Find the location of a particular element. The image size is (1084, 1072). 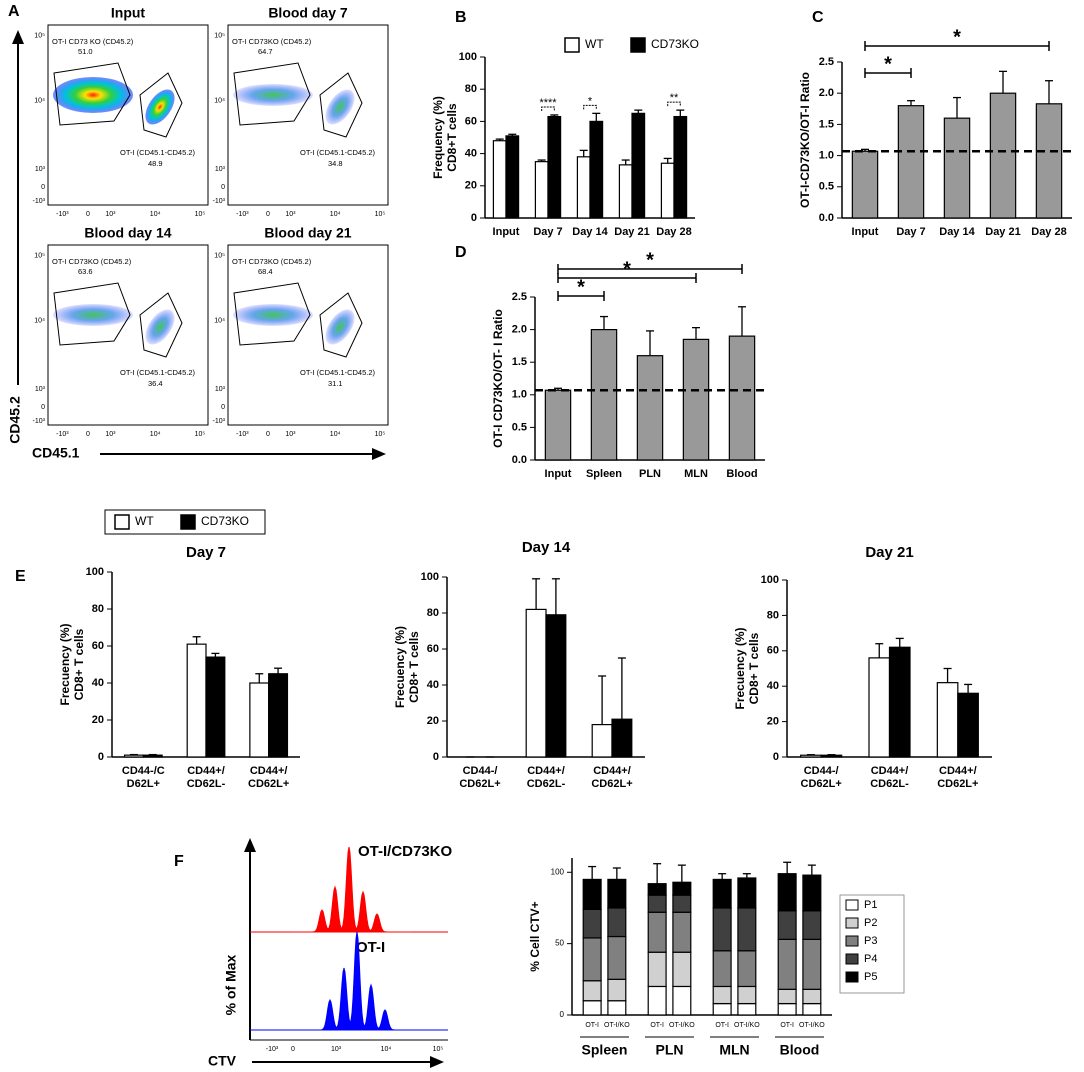

plot-title: Blood day 21 is located at coordinates (307, 233).